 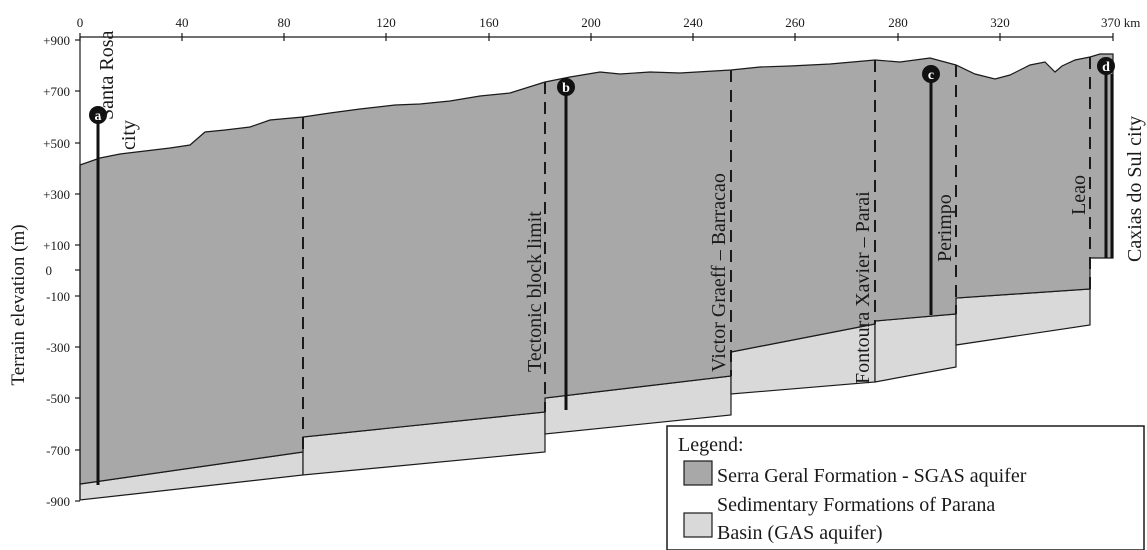 What do you see at coordinates (602, 90) in the screenshot?
I see `well-markers: a b c d` at bounding box center [602, 90].